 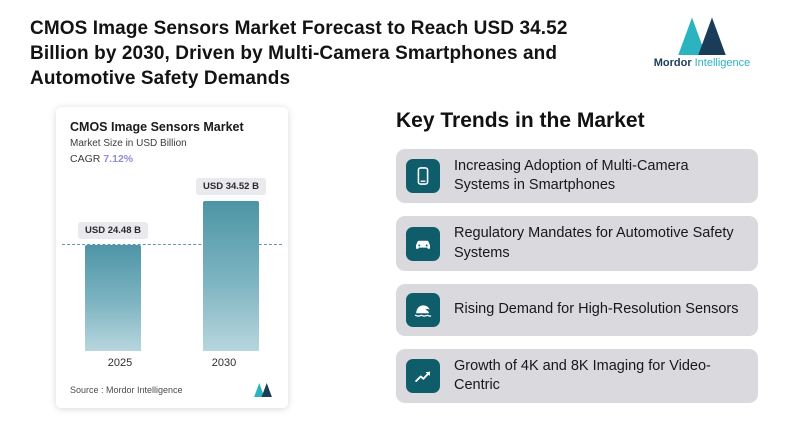 What do you see at coordinates (172, 363) in the screenshot?
I see `x-axis: 2025 2030` at bounding box center [172, 363].